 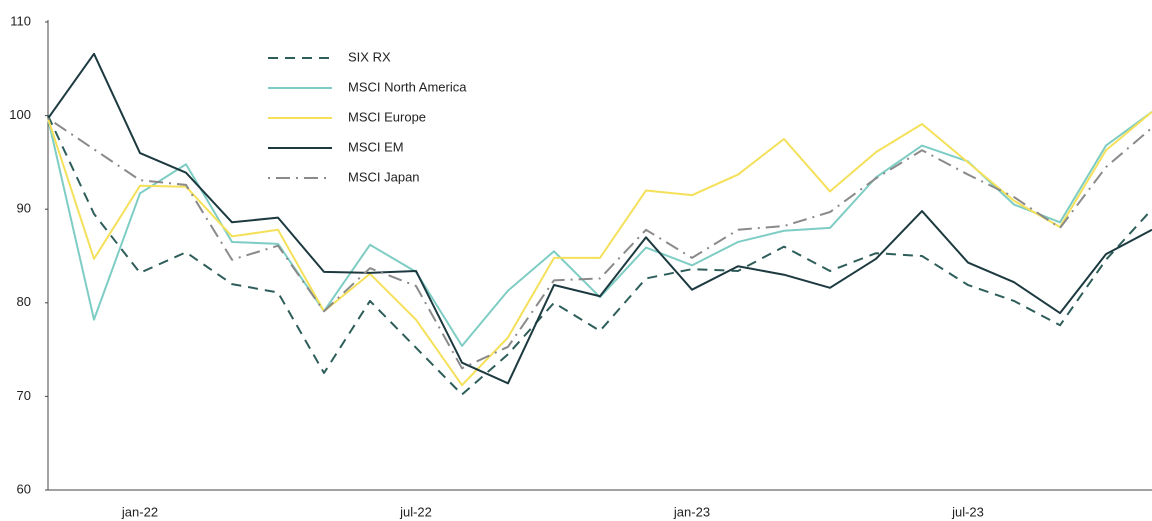 What do you see at coordinates (20, 20) in the screenshot?
I see `y-tick-label: 110` at bounding box center [20, 20].